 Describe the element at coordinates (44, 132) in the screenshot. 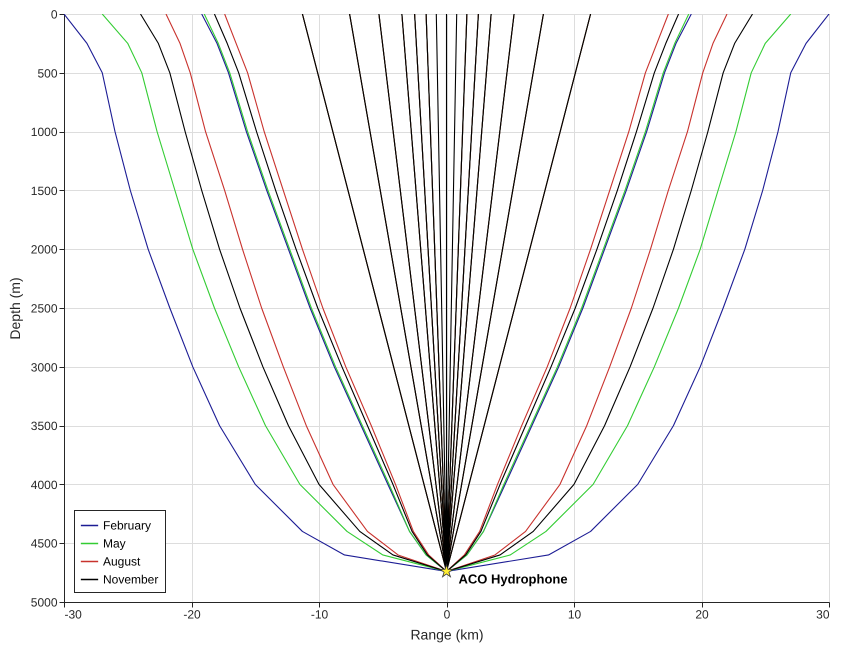

I see `y-tick-label: 1000` at that location.